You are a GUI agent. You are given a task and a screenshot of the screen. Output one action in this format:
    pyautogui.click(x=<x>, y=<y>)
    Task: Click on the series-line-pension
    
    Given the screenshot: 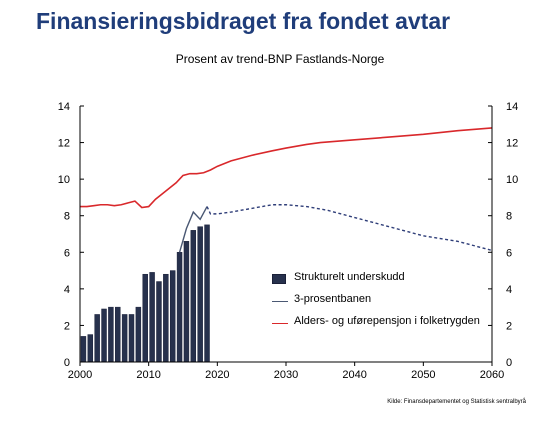 What is the action you would take?
    pyautogui.click(x=286, y=168)
    